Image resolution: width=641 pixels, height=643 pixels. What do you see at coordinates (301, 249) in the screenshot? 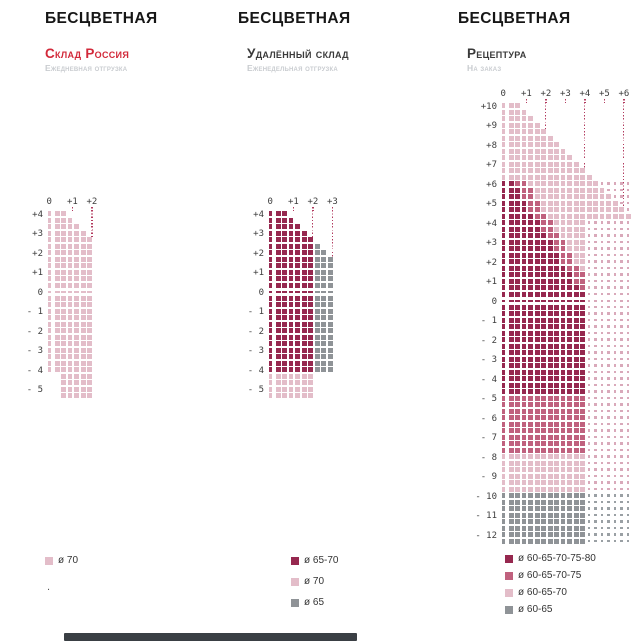
I see `unit-gridline-horizontal` at bounding box center [301, 249].